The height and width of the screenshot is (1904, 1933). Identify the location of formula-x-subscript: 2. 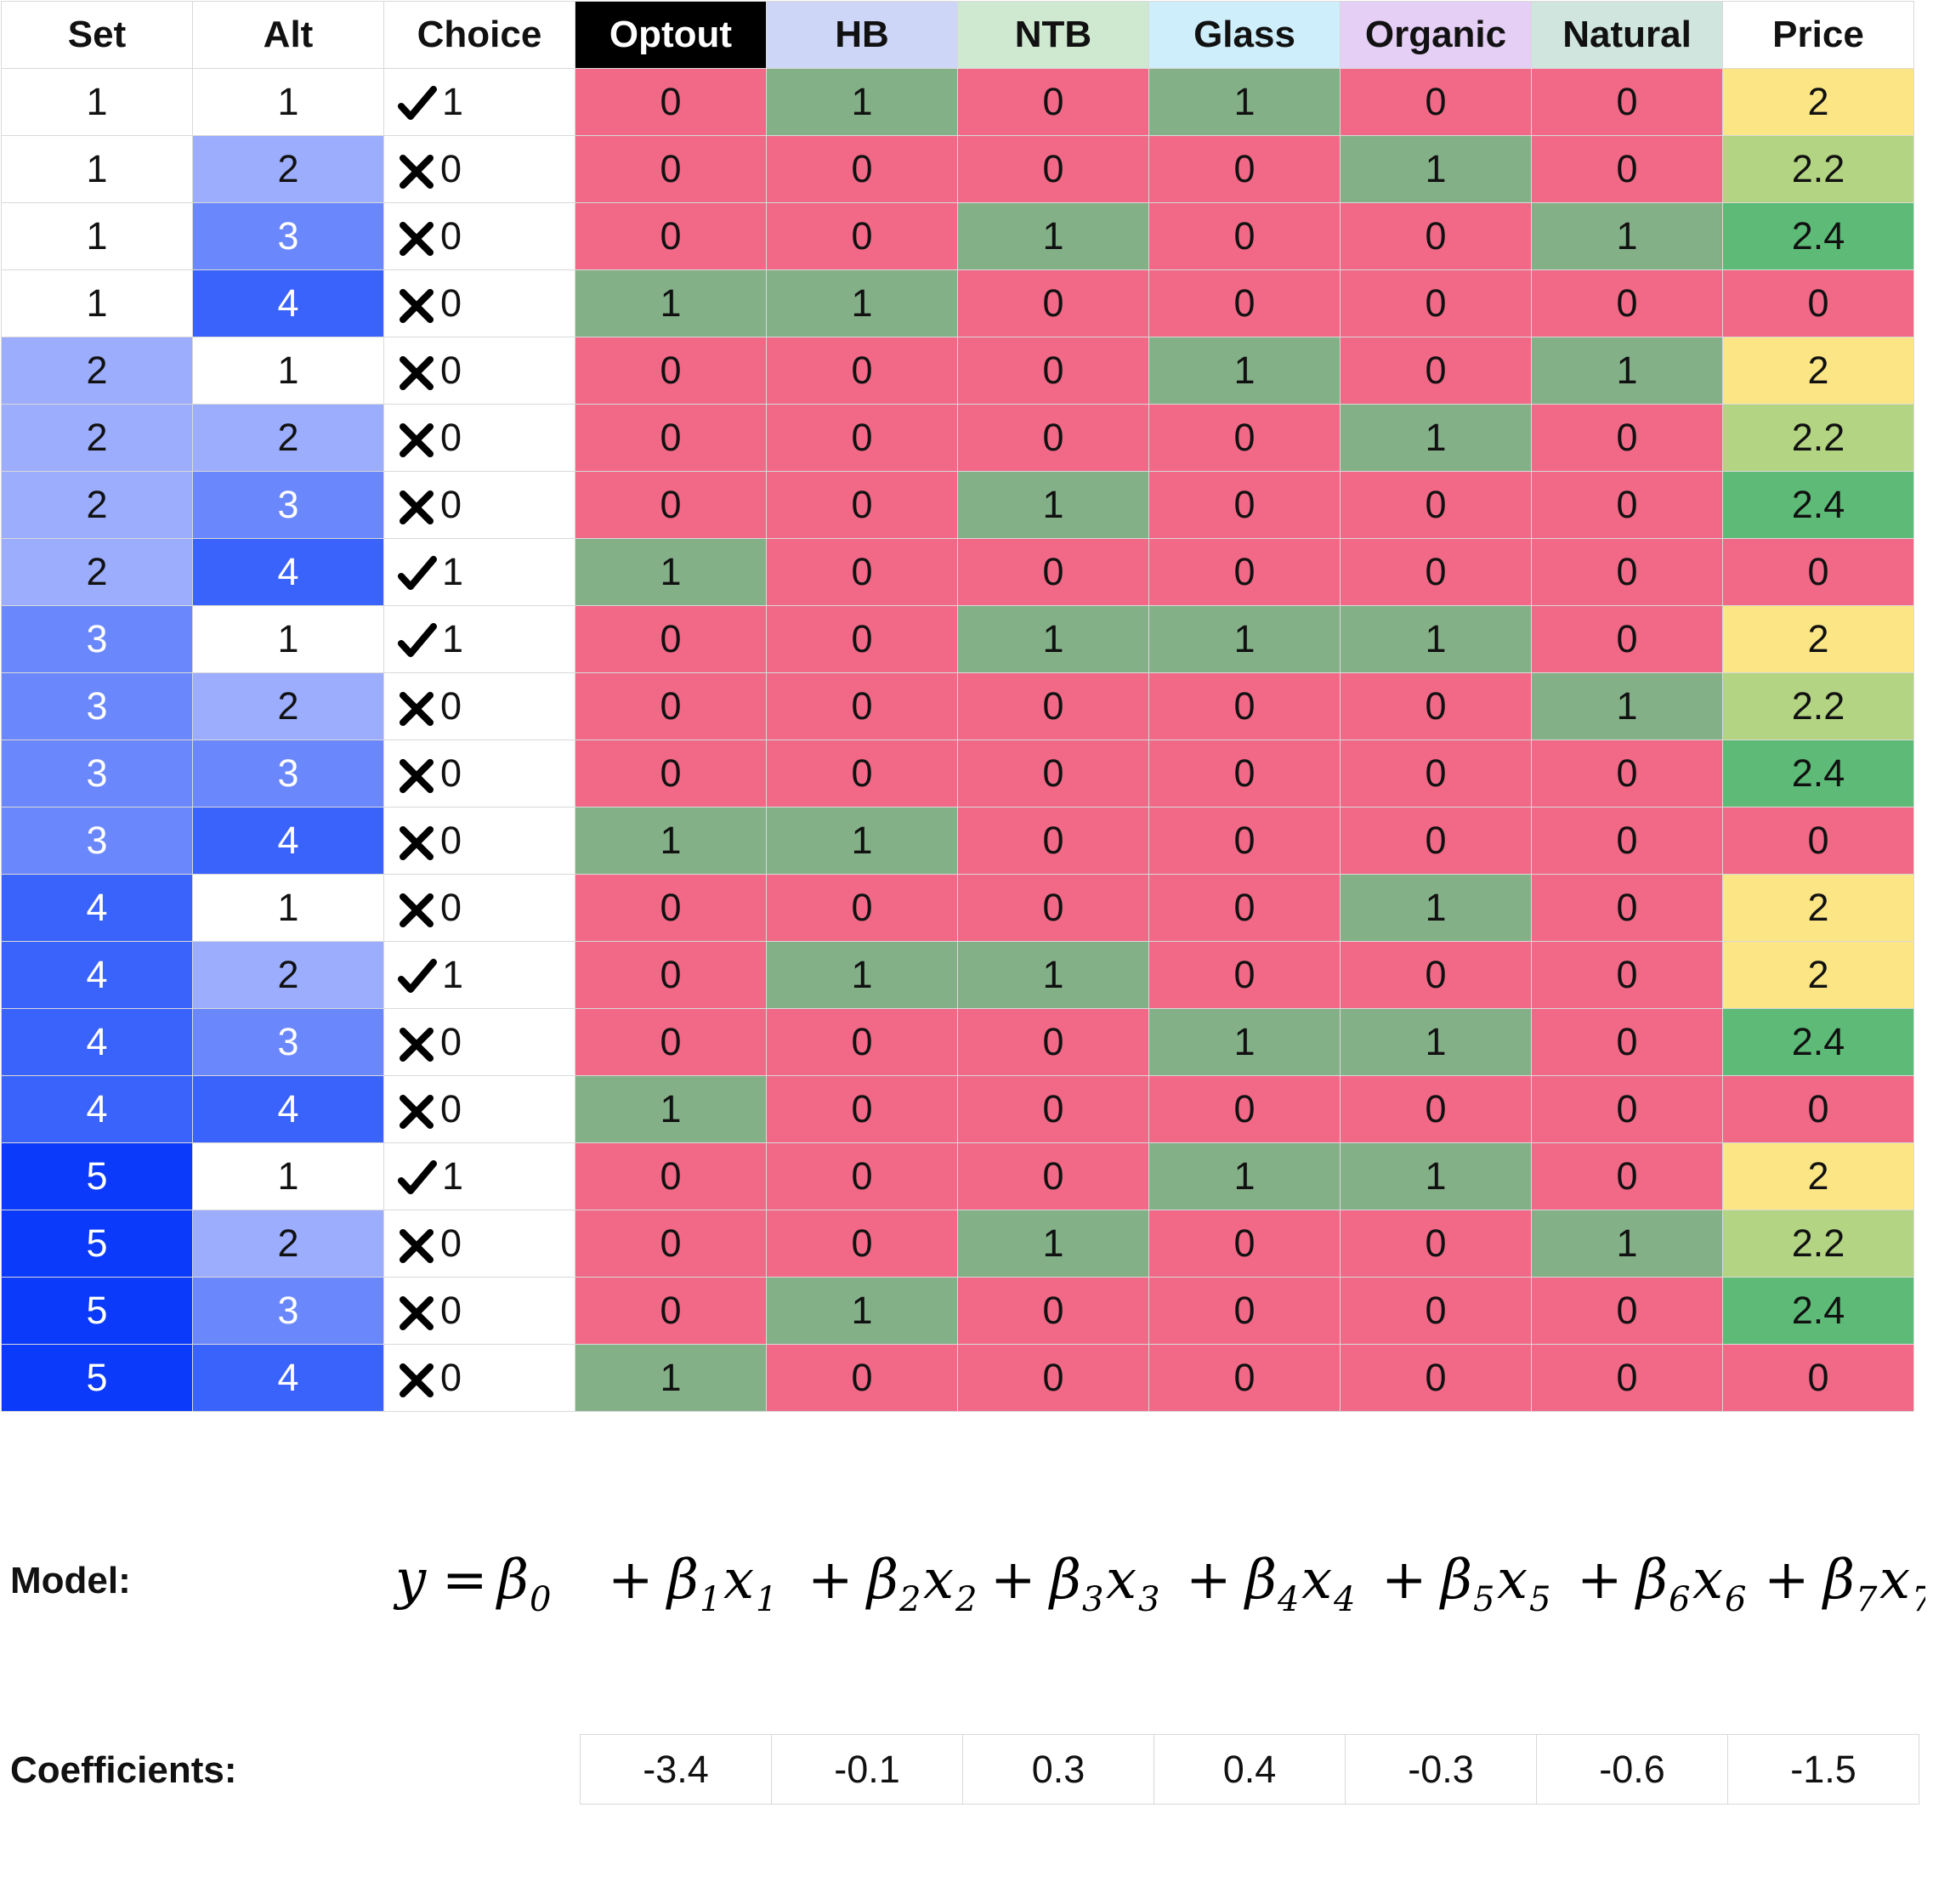
(966, 1599).